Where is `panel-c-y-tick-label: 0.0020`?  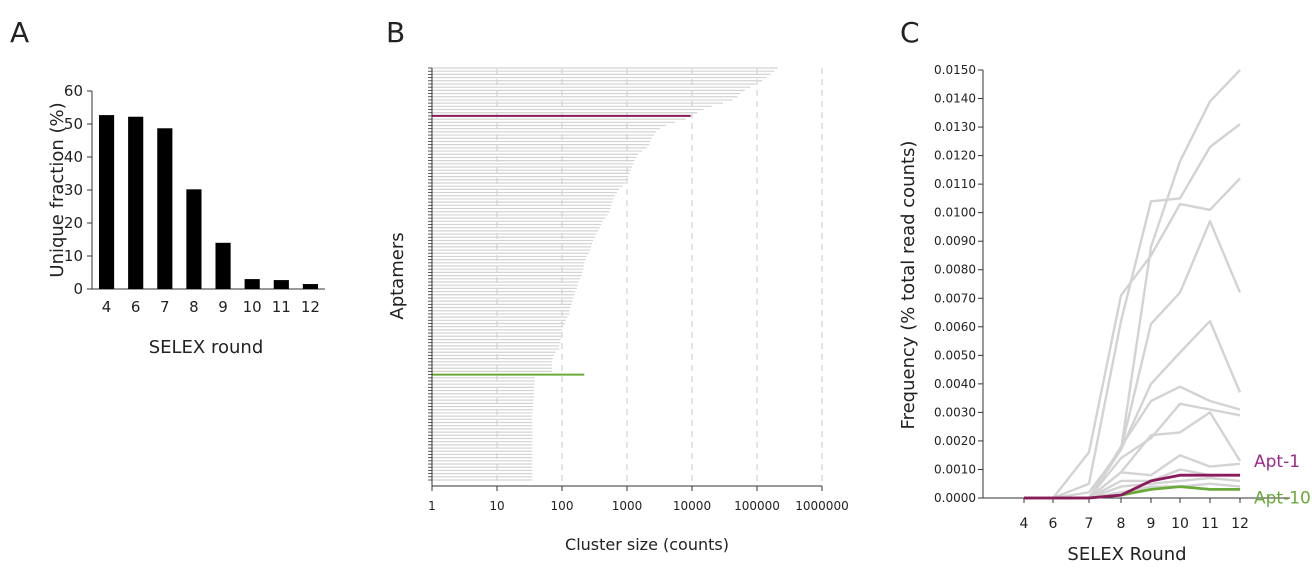 panel-c-y-tick-label: 0.0020 is located at coordinates (955, 441).